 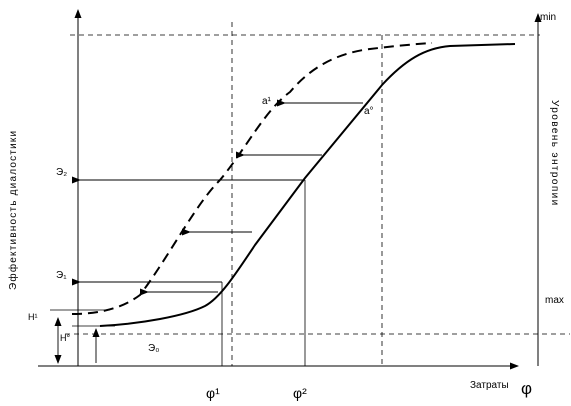 What do you see at coordinates (13, 210) in the screenshot?
I see `y-axis-title: Эффективность диалостики` at bounding box center [13, 210].